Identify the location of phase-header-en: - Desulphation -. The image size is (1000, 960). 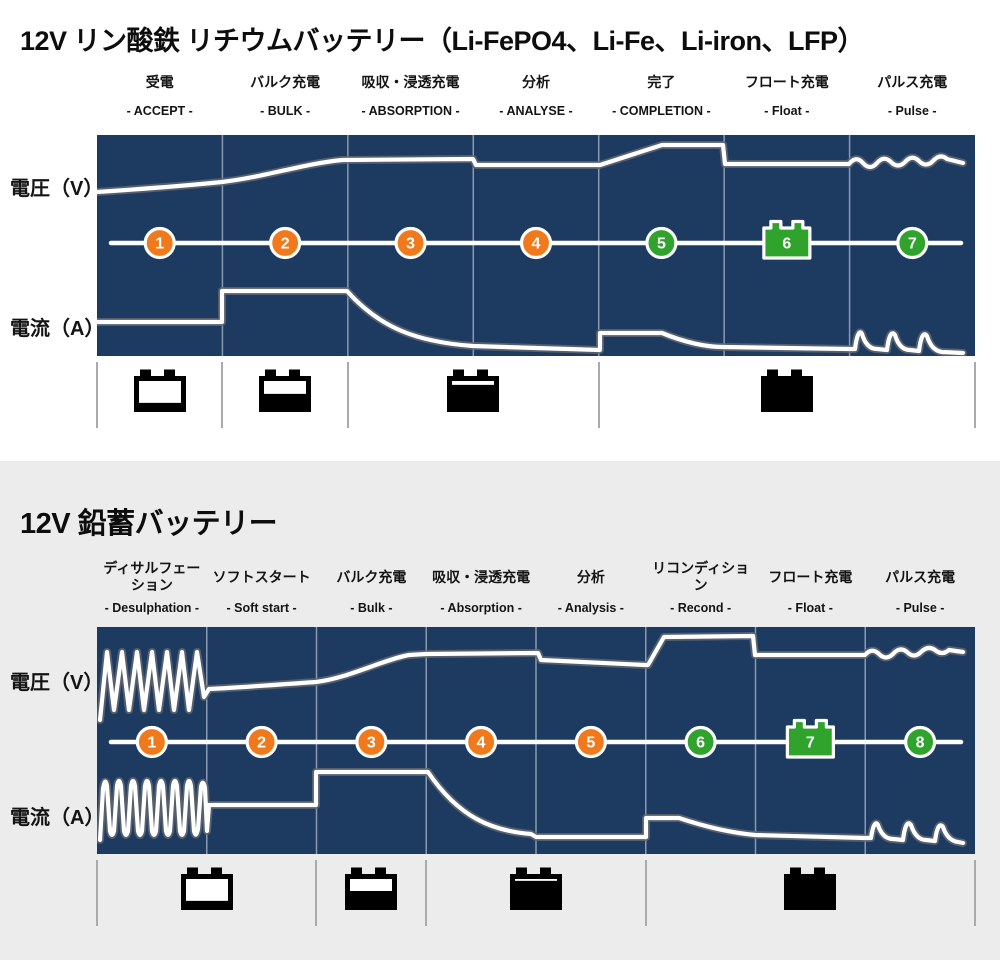
(152, 608).